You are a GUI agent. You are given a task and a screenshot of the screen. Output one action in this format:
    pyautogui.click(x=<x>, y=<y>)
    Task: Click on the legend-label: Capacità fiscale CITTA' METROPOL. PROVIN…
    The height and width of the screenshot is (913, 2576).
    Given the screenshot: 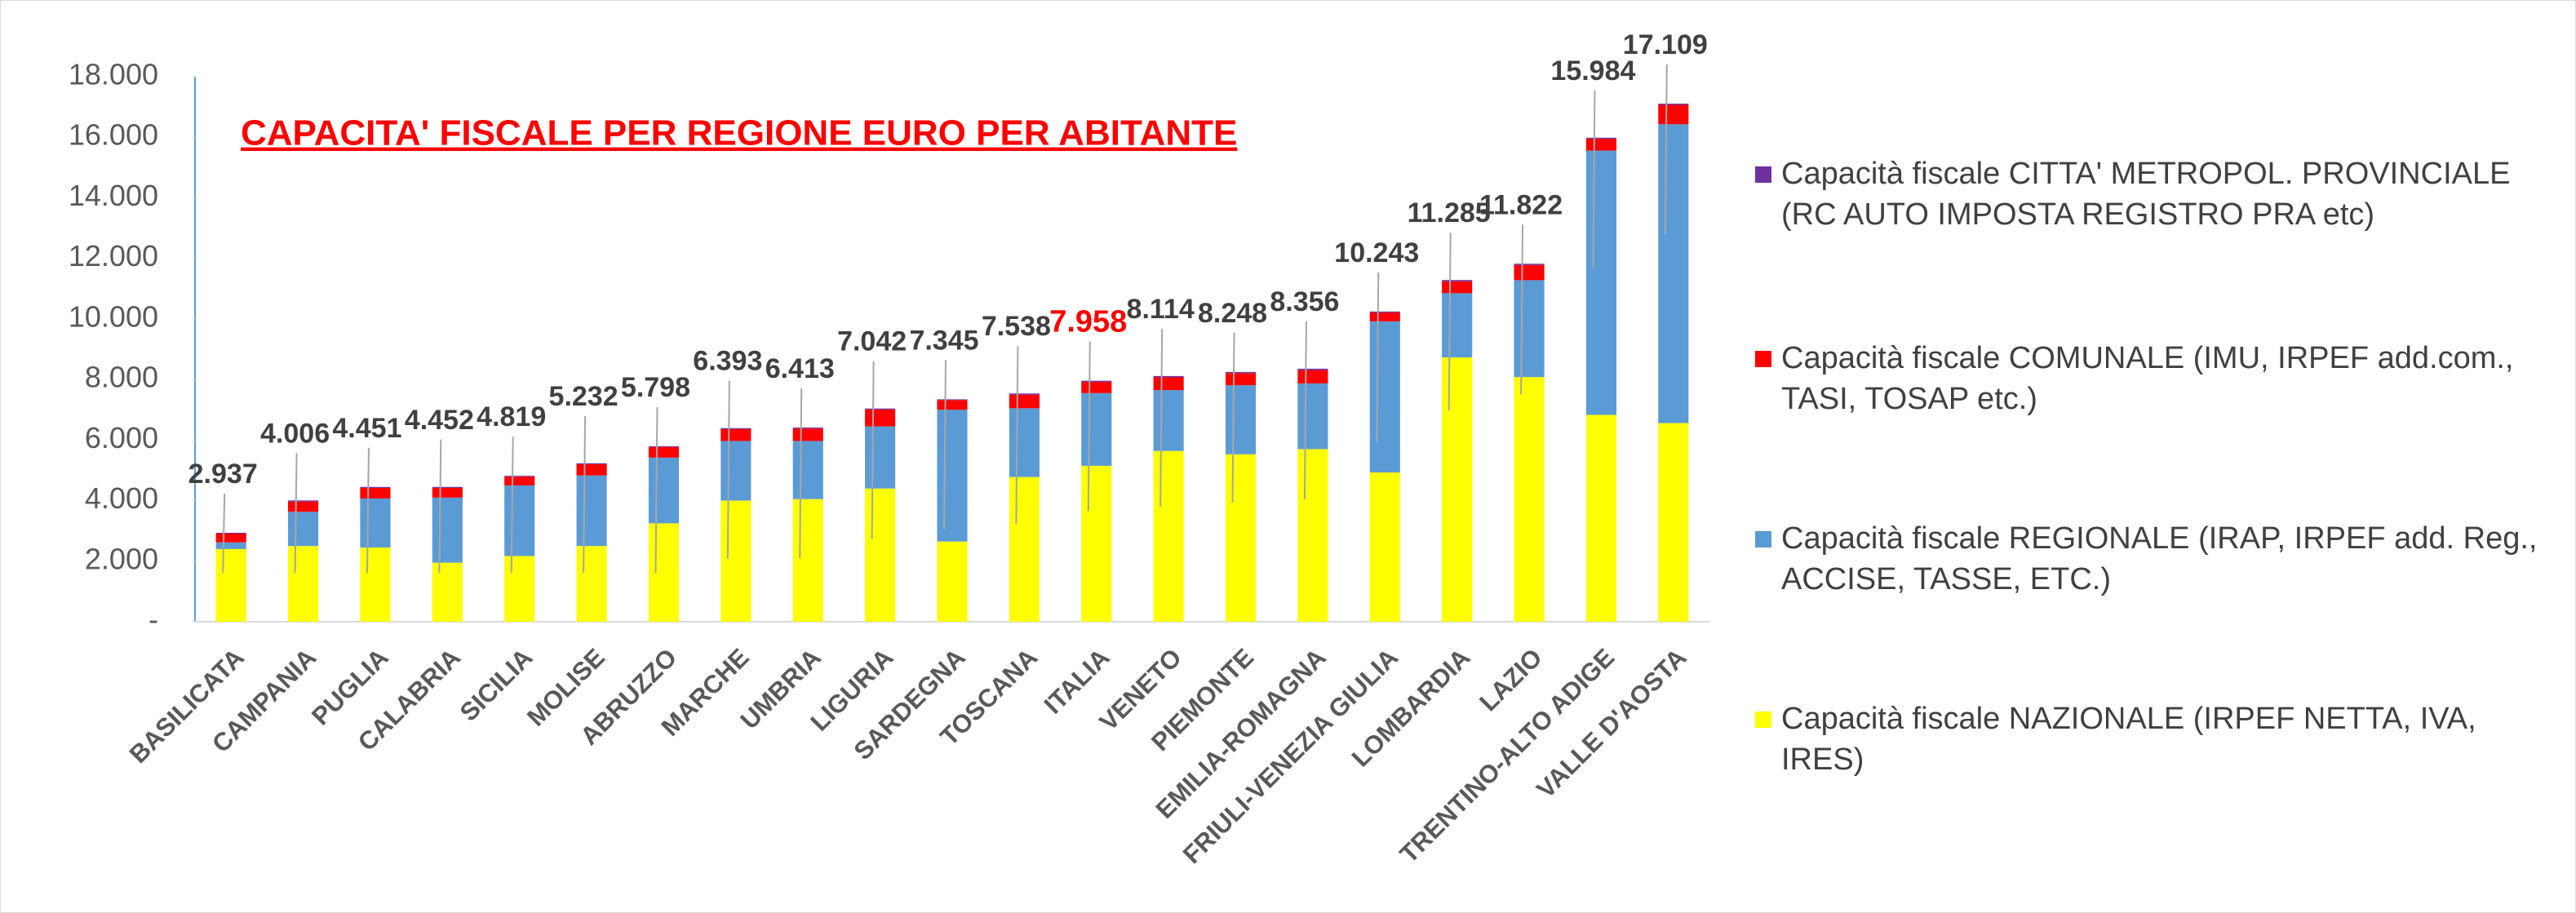 What is the action you would take?
    pyautogui.click(x=2146, y=195)
    